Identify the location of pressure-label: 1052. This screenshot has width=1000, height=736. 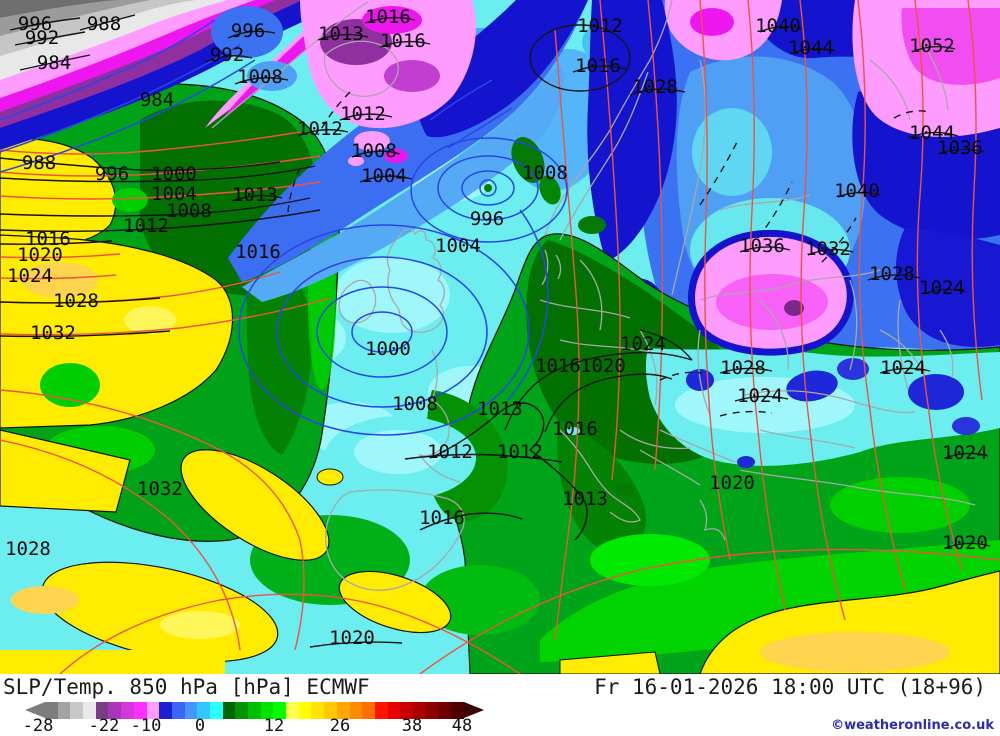
(932, 46).